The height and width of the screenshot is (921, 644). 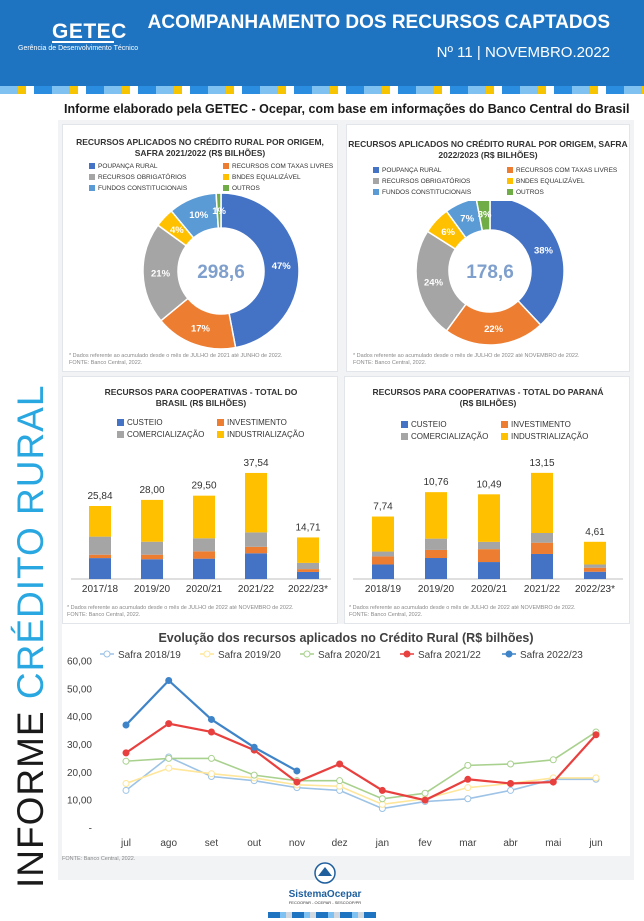 I want to click on slice-label: 7%, so click(x=467, y=219).